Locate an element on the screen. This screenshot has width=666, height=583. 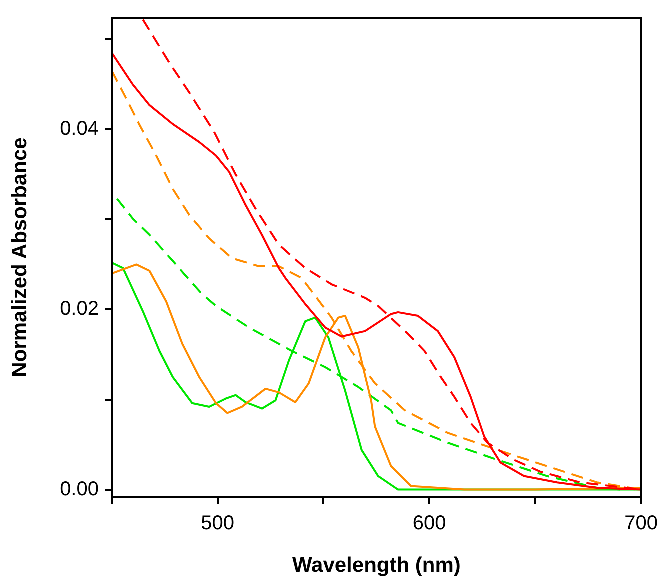
y-tick-label: 0.04 is located at coordinates (79, 129).